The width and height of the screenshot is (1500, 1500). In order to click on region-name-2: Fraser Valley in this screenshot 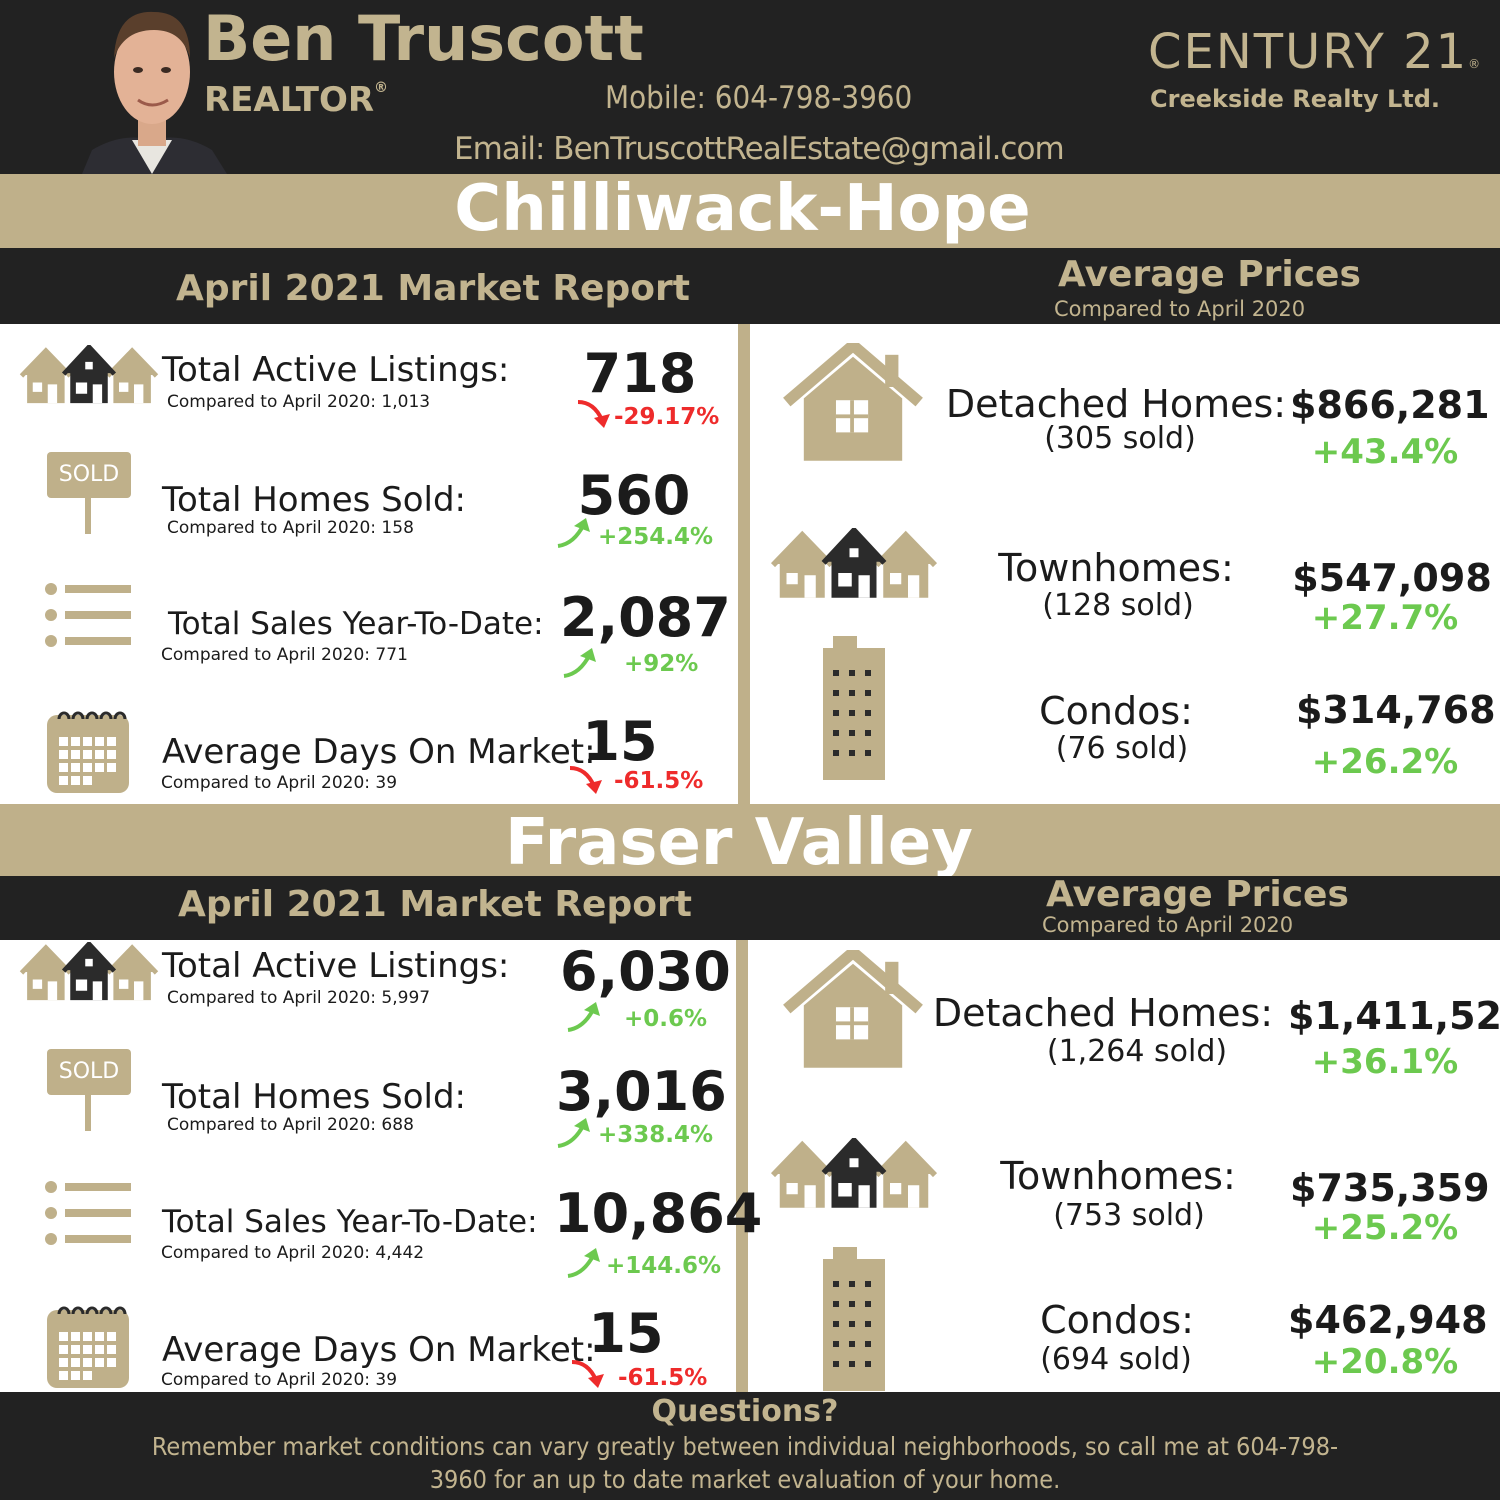, I will do `click(739, 843)`.